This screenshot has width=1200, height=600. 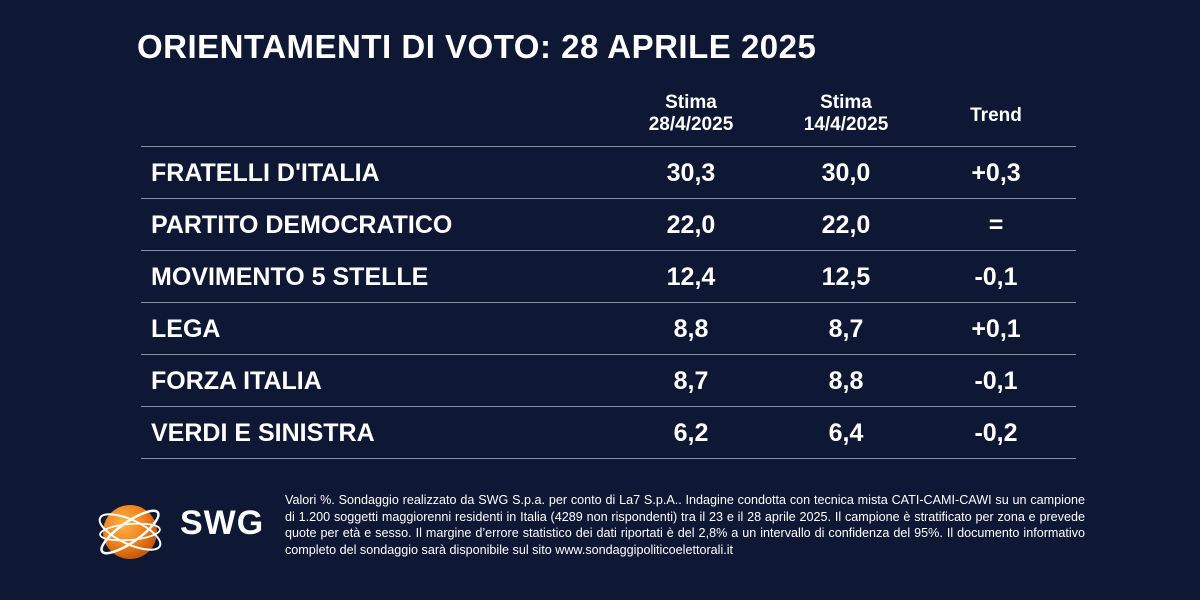 What do you see at coordinates (608, 173) in the screenshot?
I see `table-row: FRATELLI D'ITALIA 30,3 30,0 +0,3` at bounding box center [608, 173].